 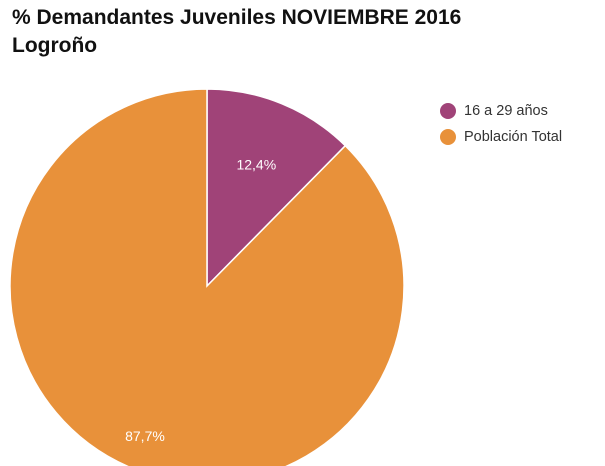 I want to click on slice-label-16-a-29-anos: 12,4%, so click(x=256, y=164).